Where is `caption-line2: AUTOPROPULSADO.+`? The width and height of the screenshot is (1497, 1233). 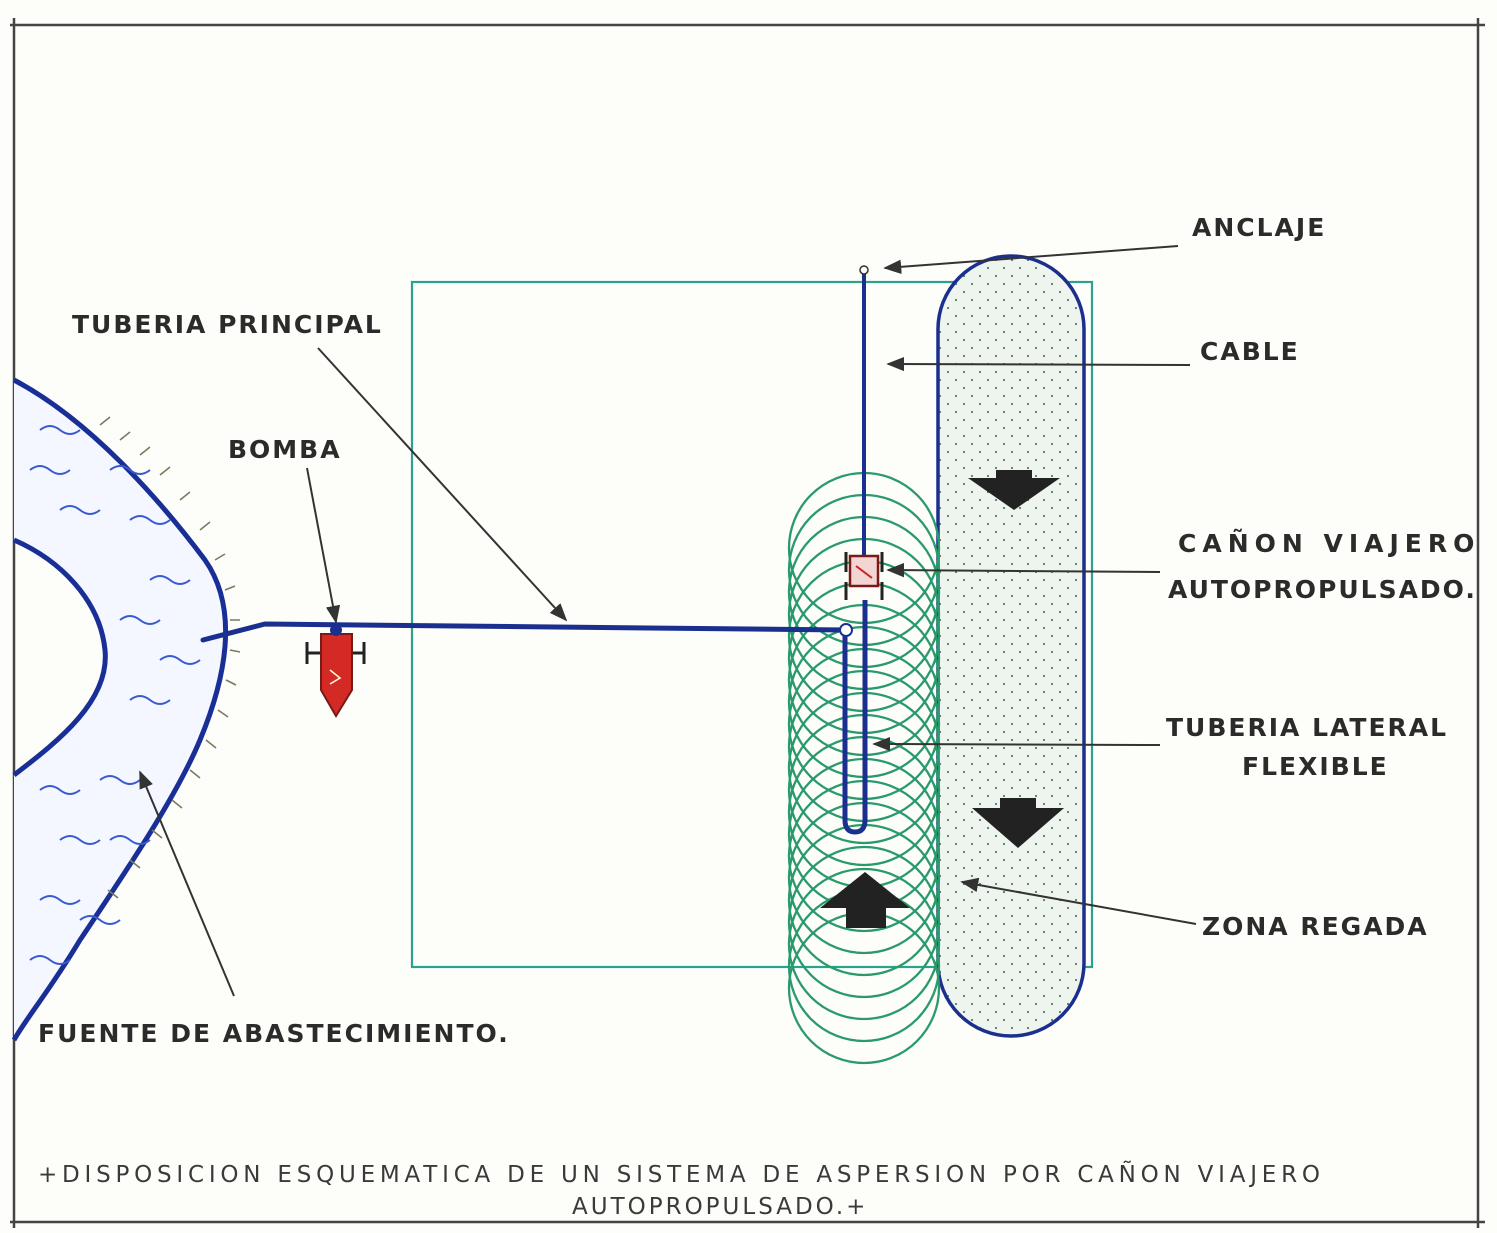
caption-line2: AUTOPROPULSADO.+ is located at coordinates (720, 1207).